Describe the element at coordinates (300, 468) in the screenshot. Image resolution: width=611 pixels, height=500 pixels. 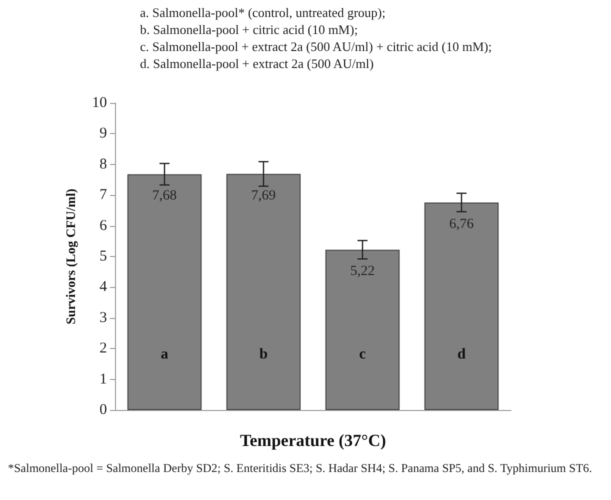
I see `text: *Salmonella-pool = Salmonella Derby SD2; S. Enteritidis SE3; S. Hadar SH4; S. Panama SP5, and S. Typhimurium ST6.` at that location.